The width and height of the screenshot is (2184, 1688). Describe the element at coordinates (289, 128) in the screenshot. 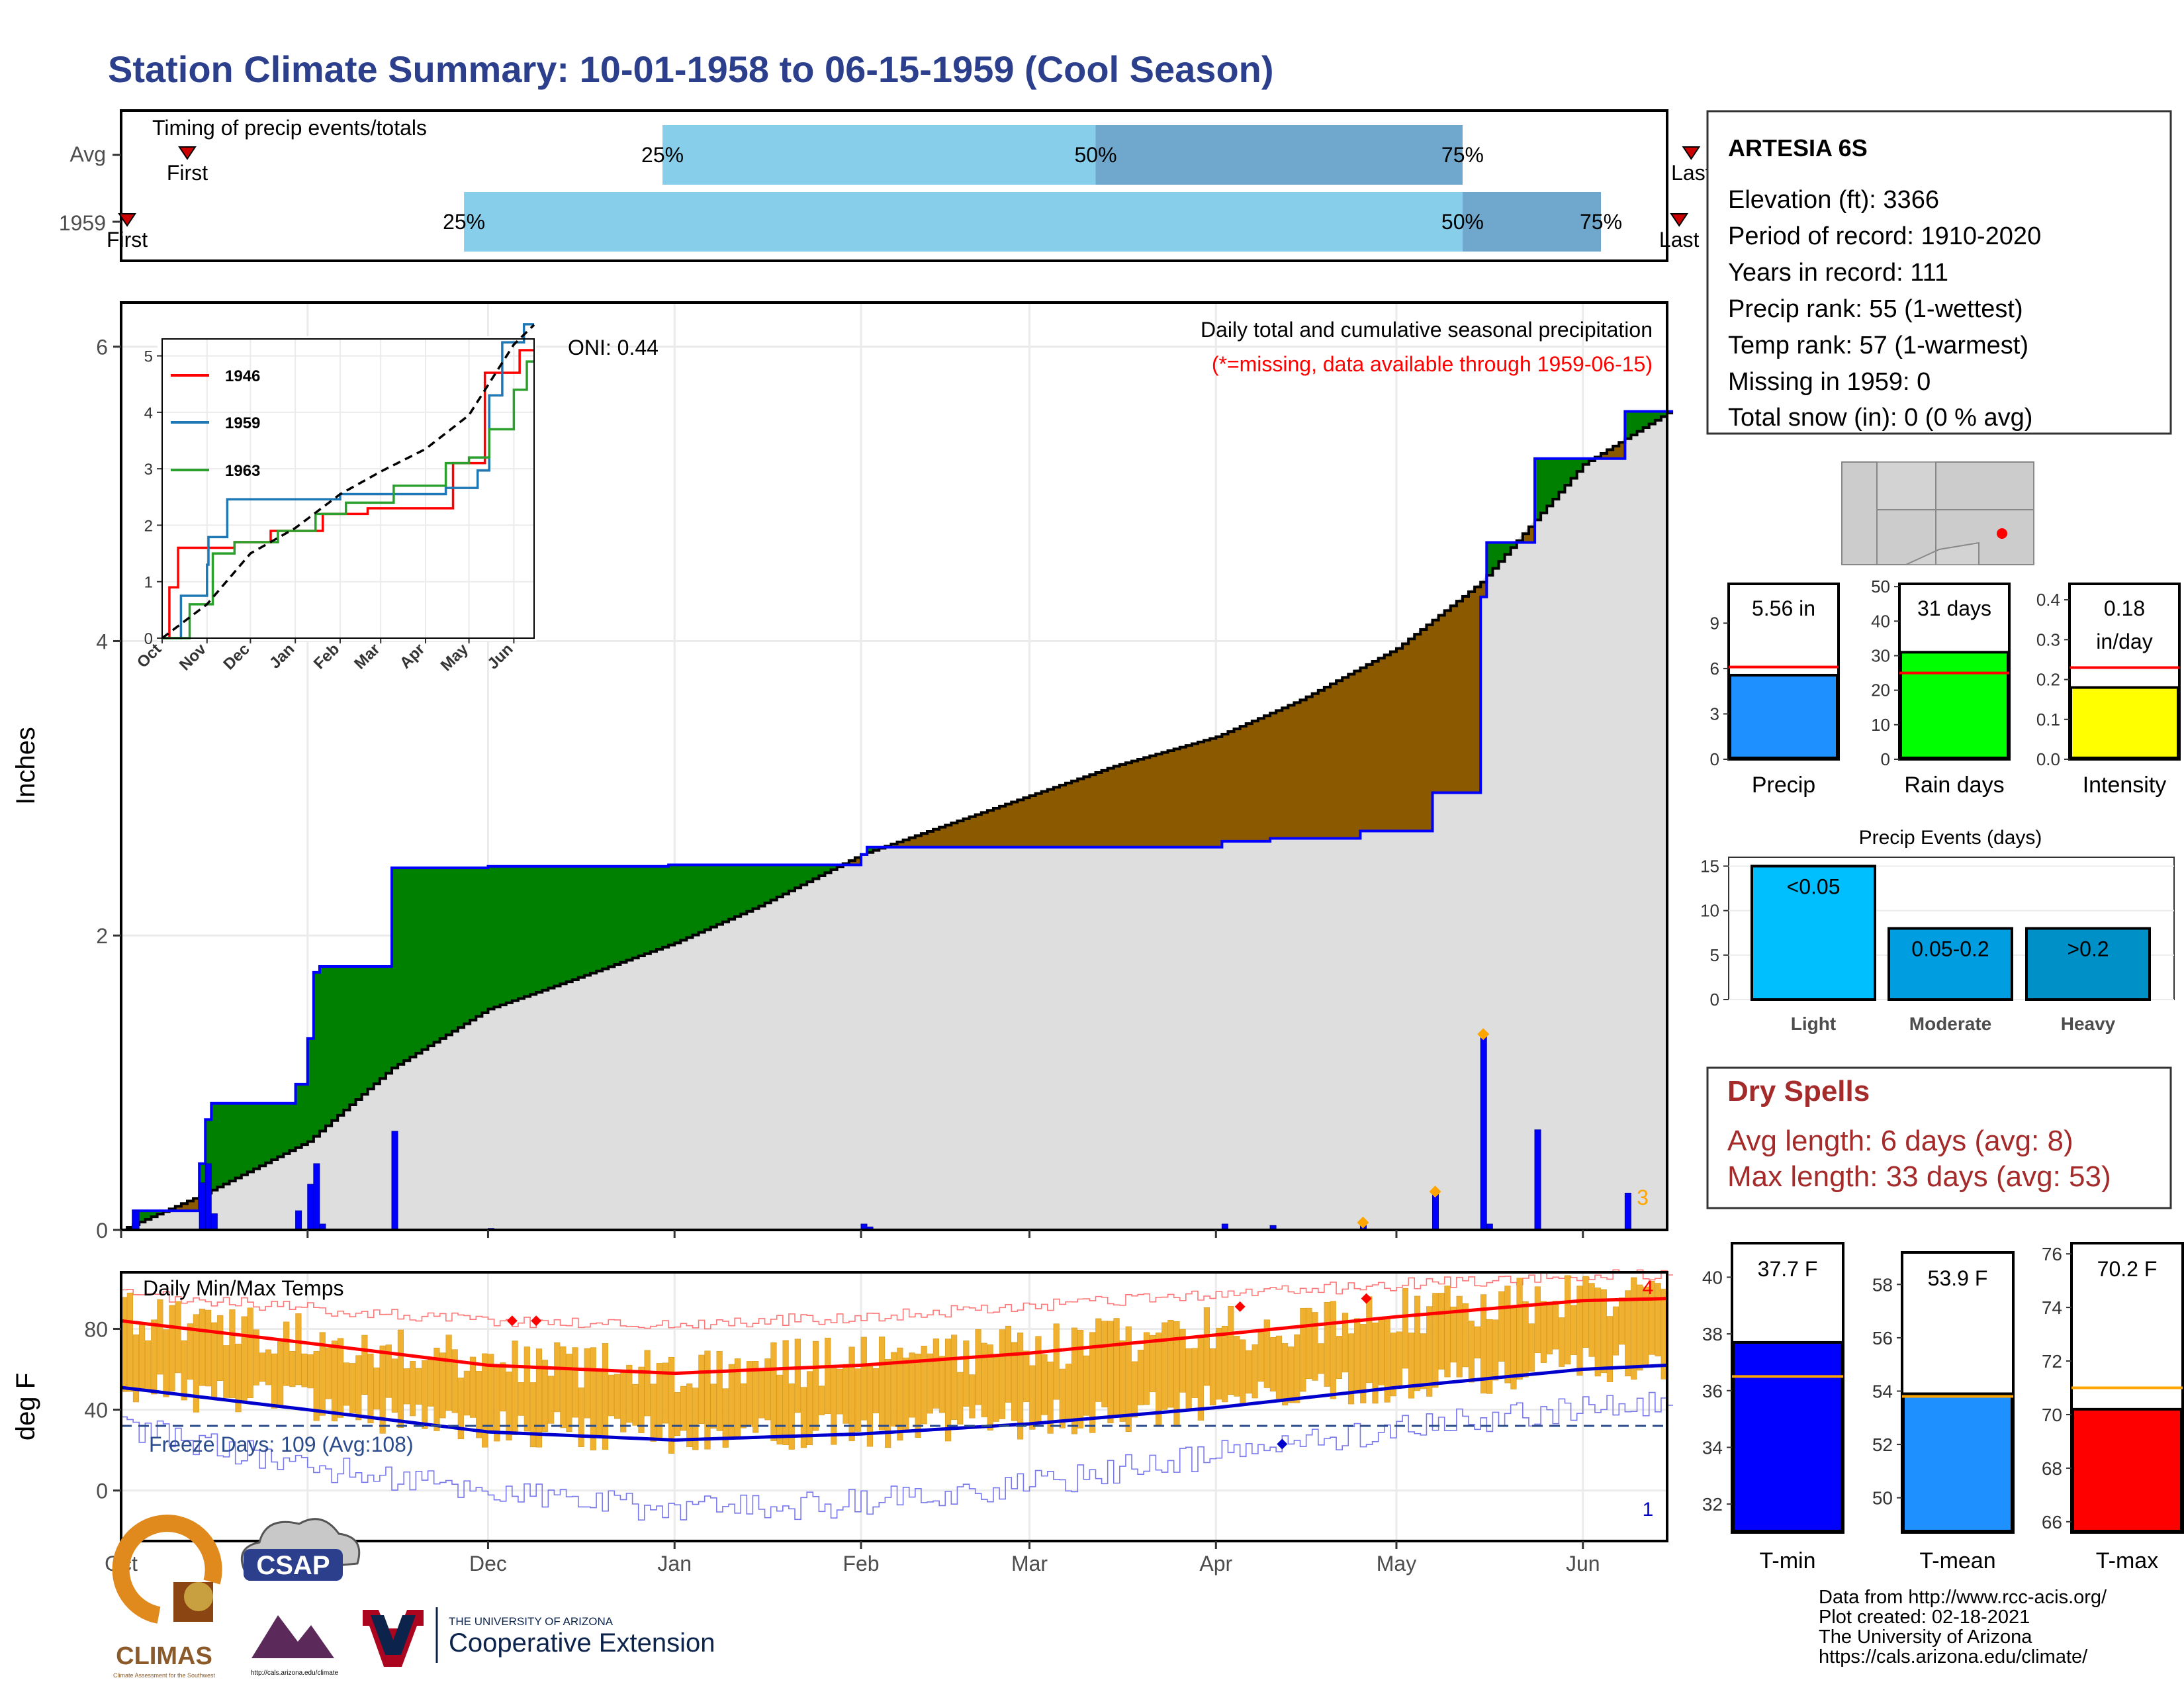

I see `timing-title: Timing of precip events/totals` at that location.